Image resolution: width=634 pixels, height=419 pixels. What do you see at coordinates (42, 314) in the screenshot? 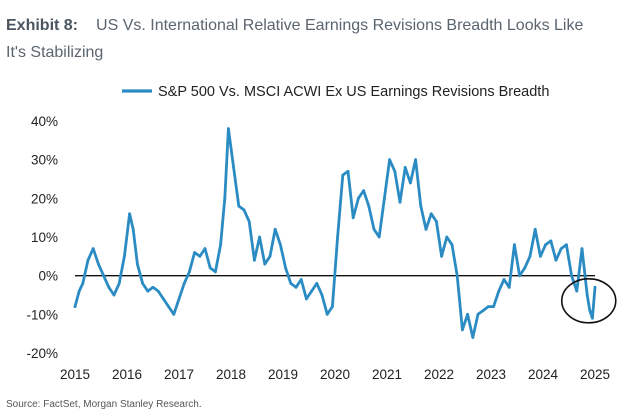
I see `y-tick-label: -10%` at bounding box center [42, 314].